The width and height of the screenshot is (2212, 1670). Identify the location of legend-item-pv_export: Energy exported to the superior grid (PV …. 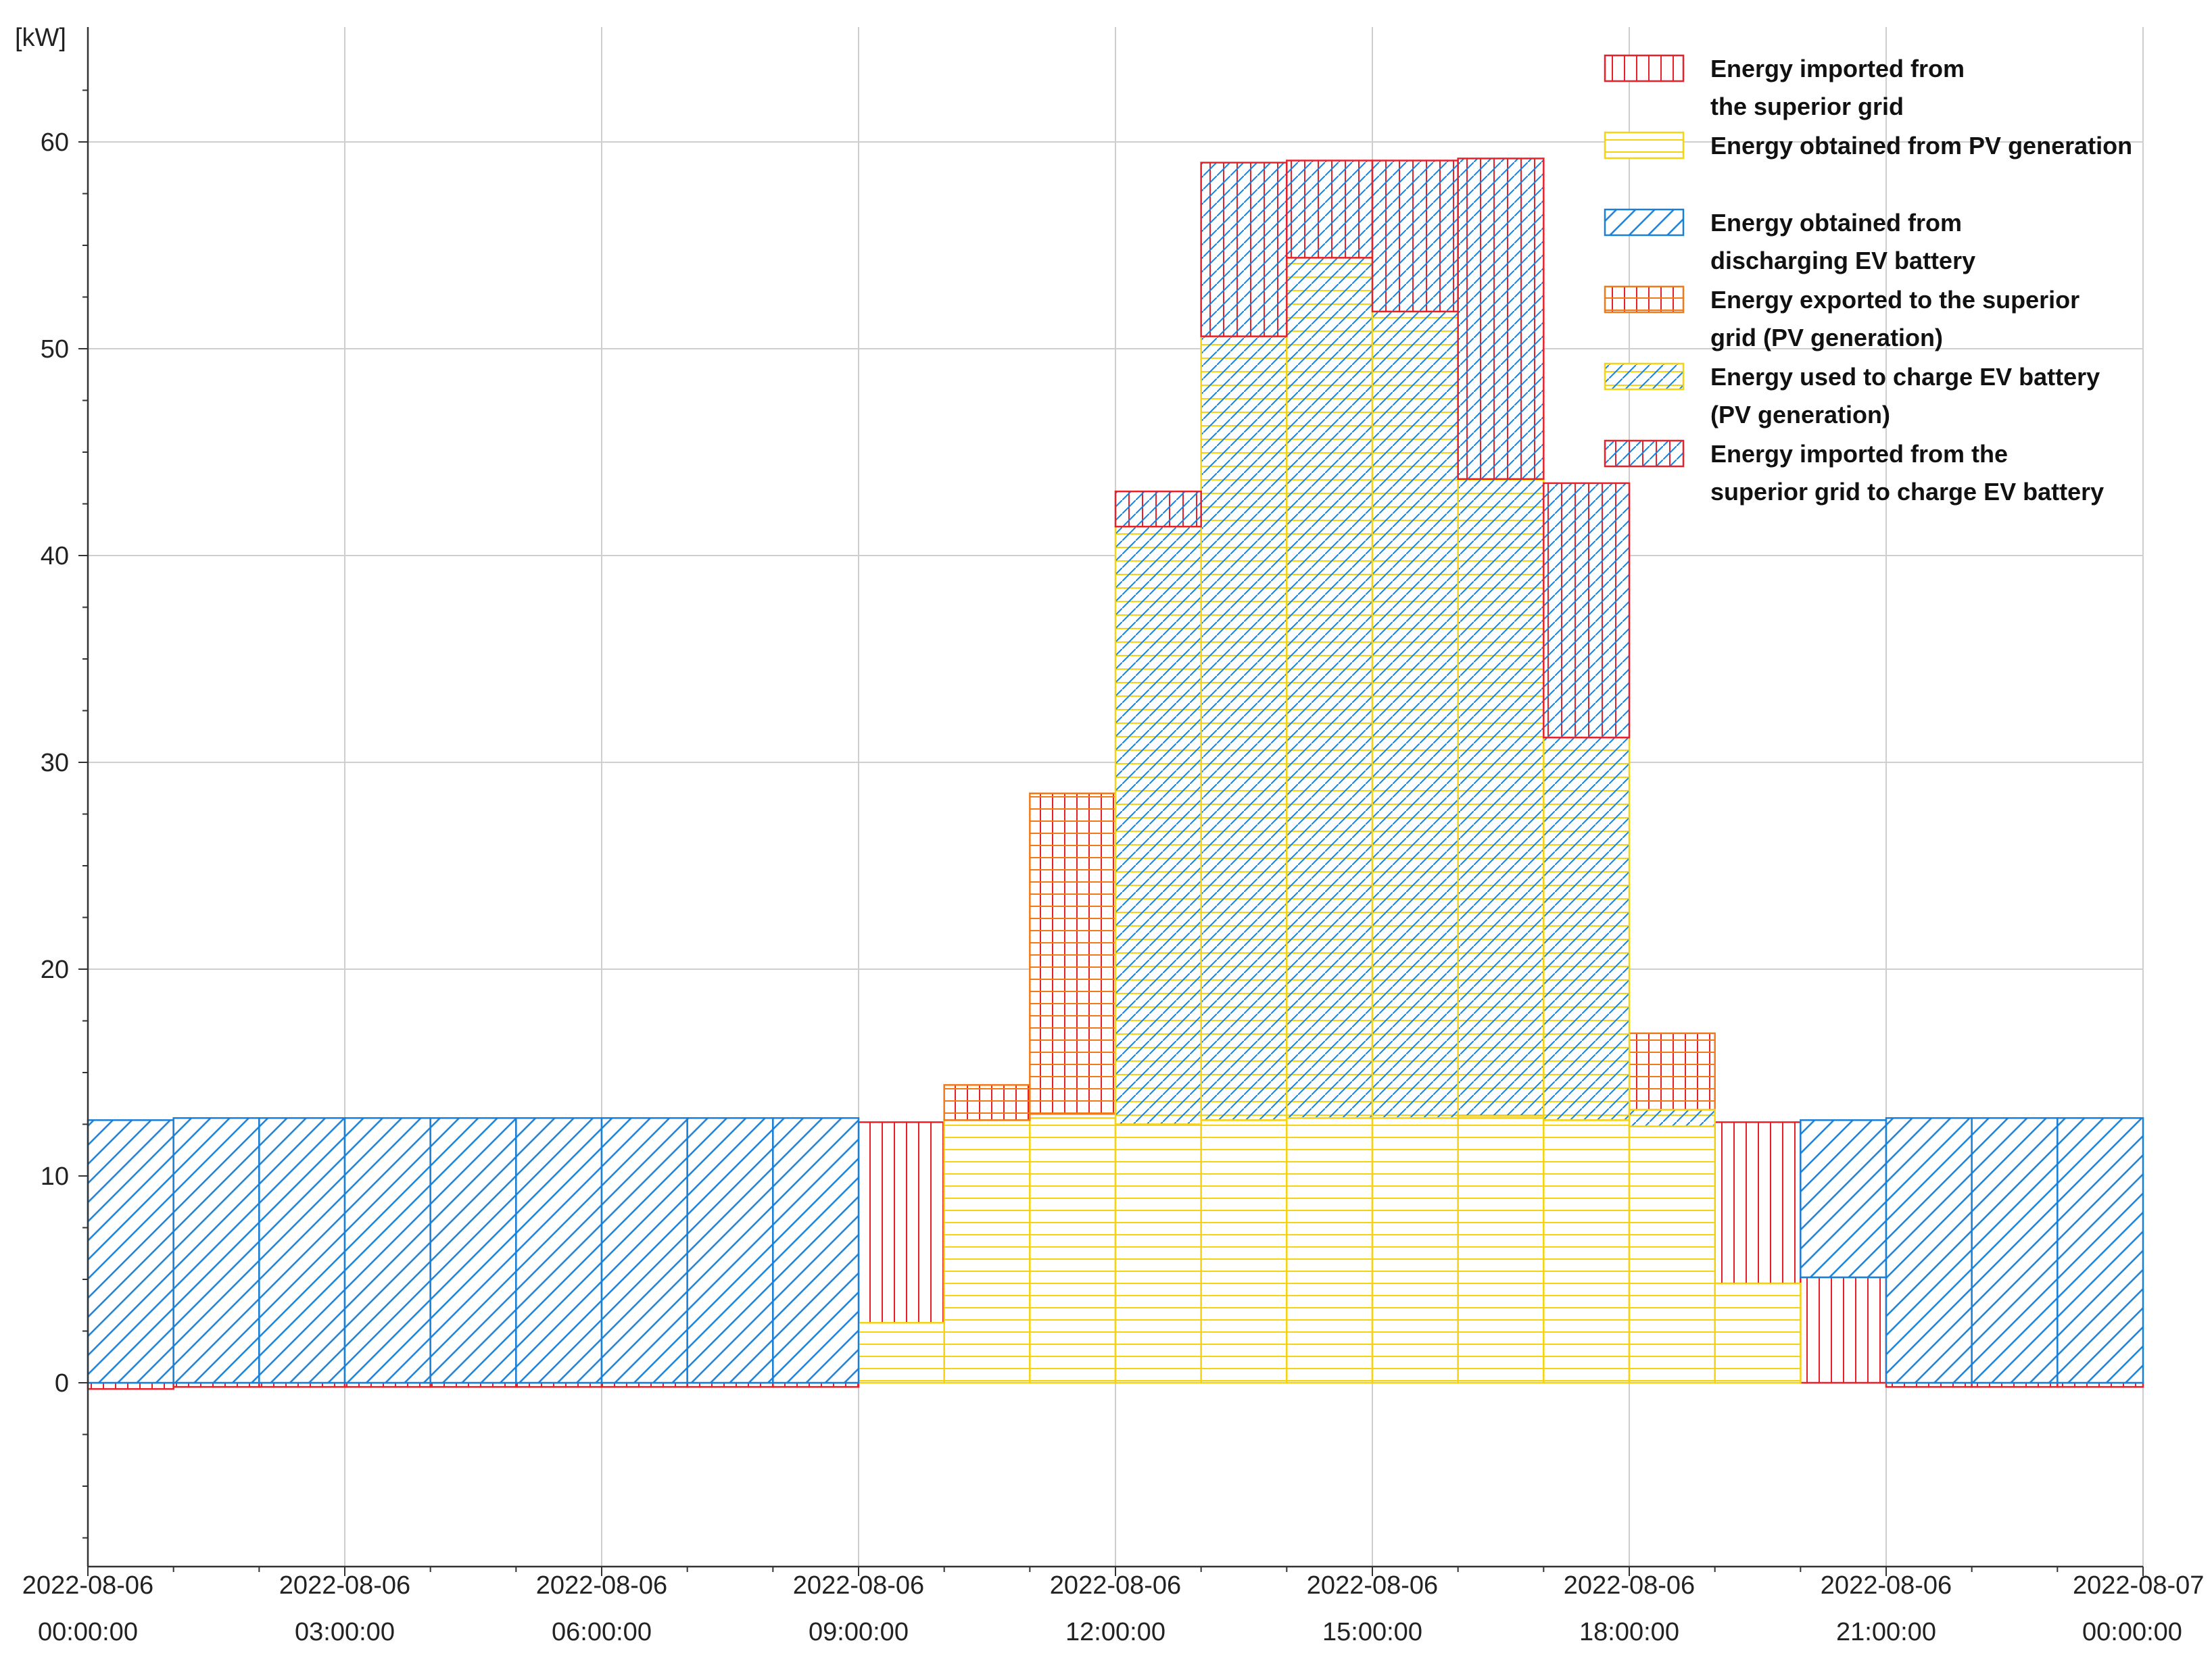
(1842, 318).